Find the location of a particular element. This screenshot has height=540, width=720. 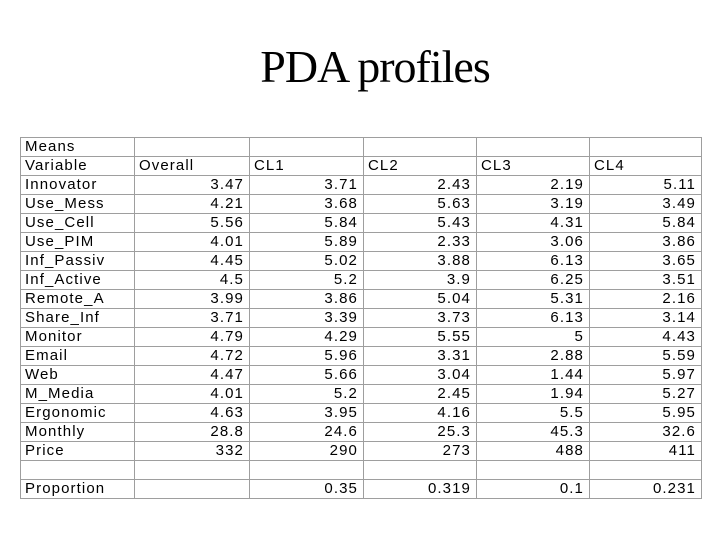

table-corner-label: Means is located at coordinates (77, 147).